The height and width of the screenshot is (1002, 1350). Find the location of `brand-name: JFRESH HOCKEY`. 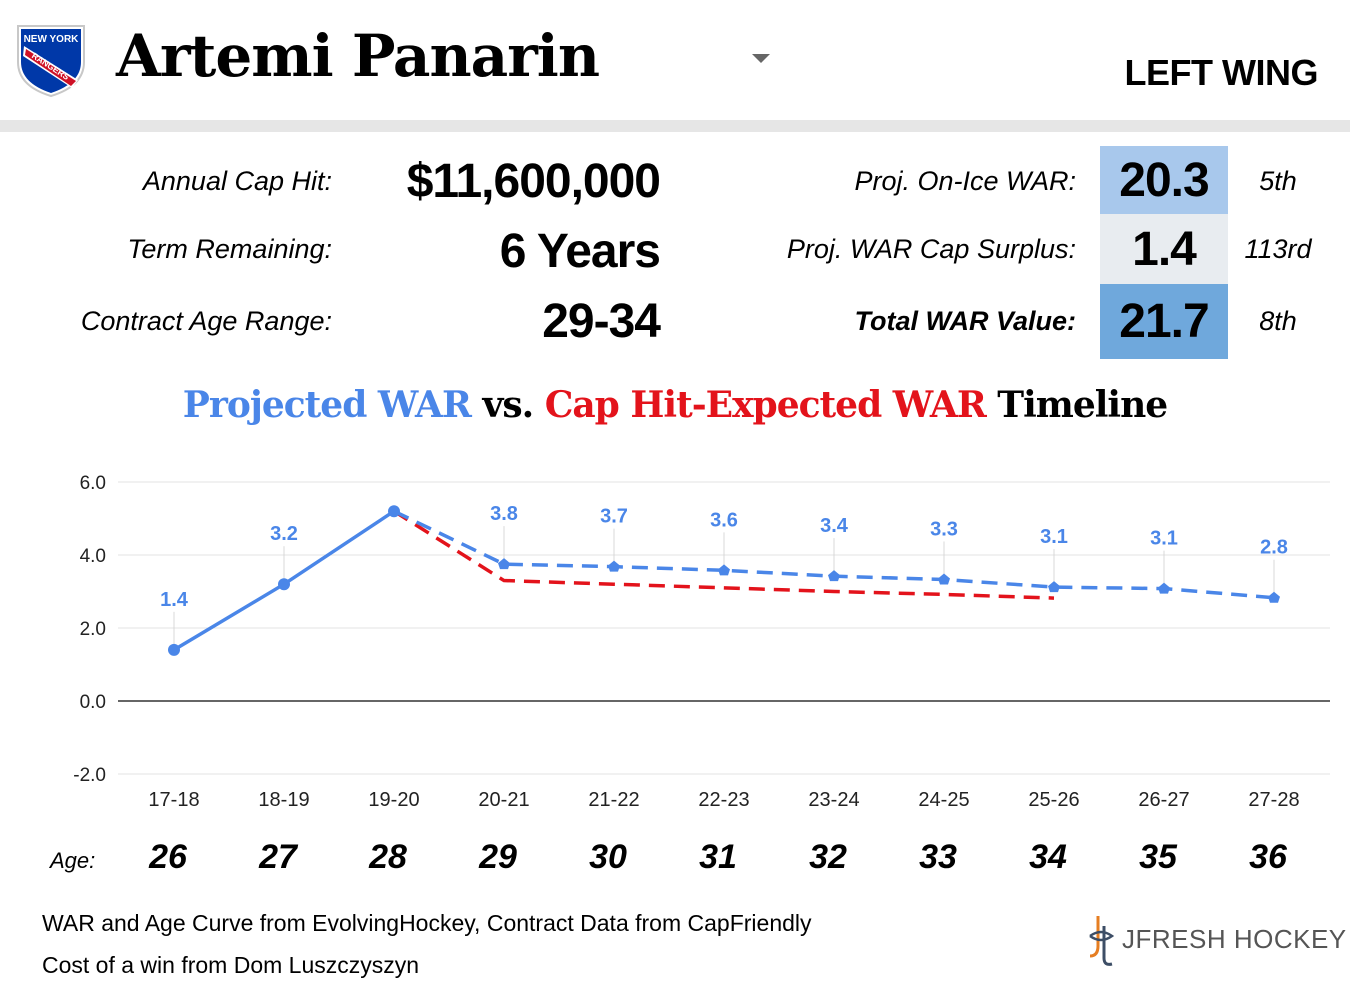

brand-name: JFRESH HOCKEY is located at coordinates (1234, 939).